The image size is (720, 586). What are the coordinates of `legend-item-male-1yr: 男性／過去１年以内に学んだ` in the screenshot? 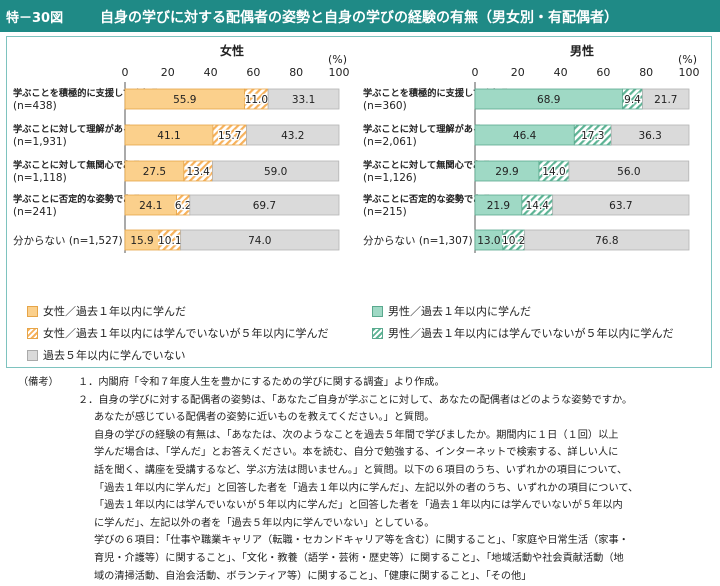 It's located at (451, 311).